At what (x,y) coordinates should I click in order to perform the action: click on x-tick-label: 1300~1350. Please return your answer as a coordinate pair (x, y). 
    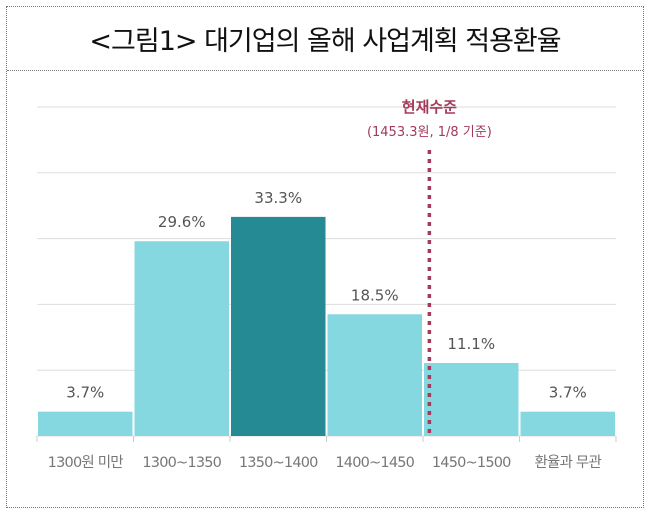
    Looking at the image, I should click on (181, 463).